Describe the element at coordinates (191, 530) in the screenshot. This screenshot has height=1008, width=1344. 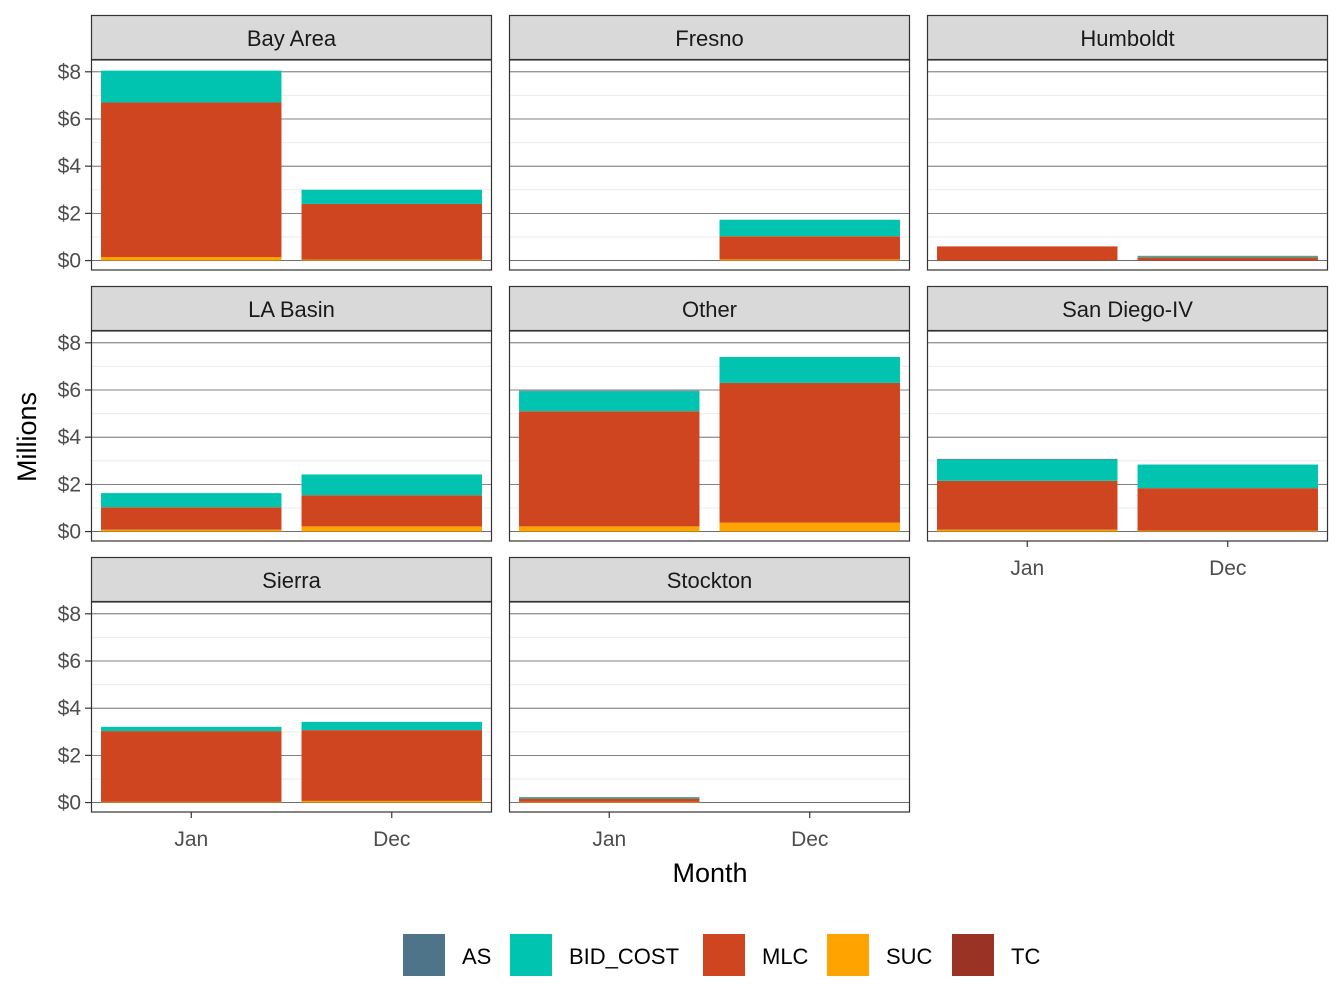
I see `bar-la-basin-jan-suc` at that location.